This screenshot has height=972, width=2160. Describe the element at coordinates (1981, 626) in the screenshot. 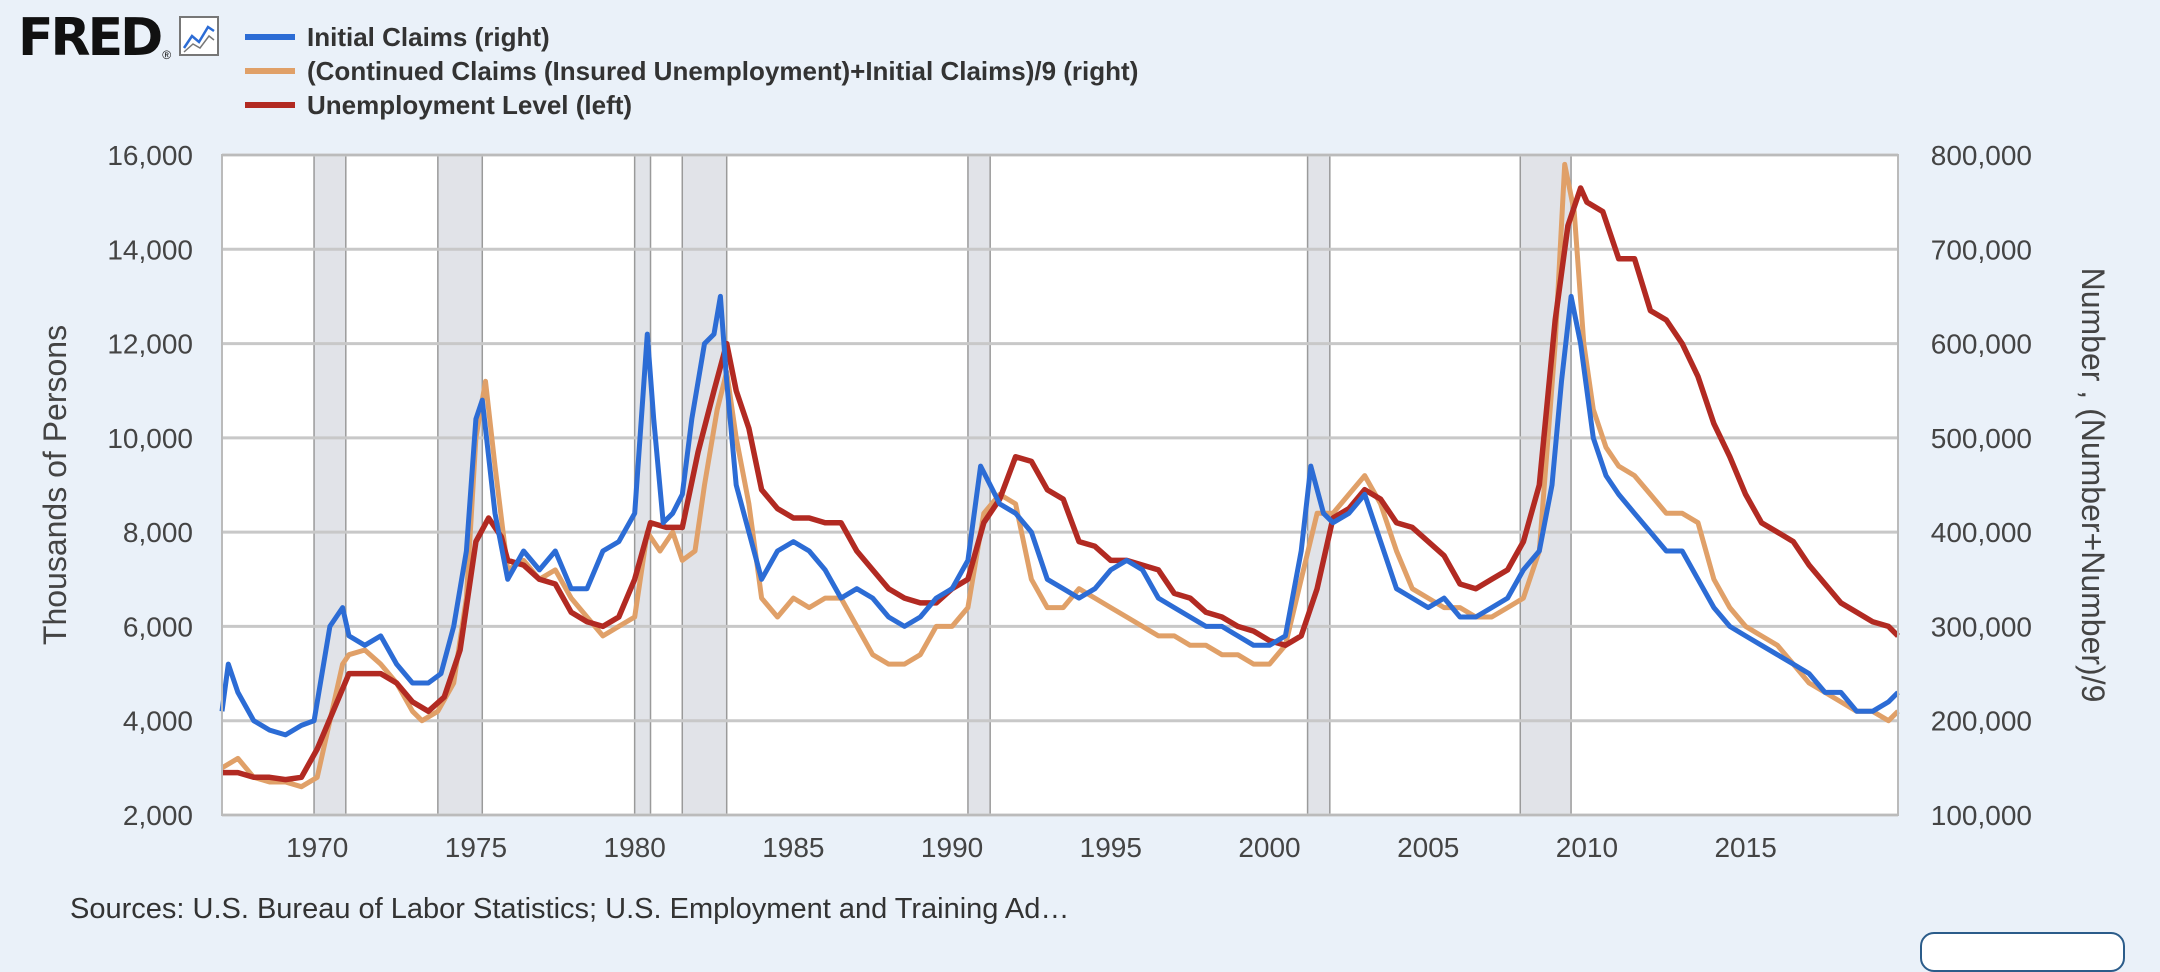

I see `y-right-tick-label: 300,000` at that location.